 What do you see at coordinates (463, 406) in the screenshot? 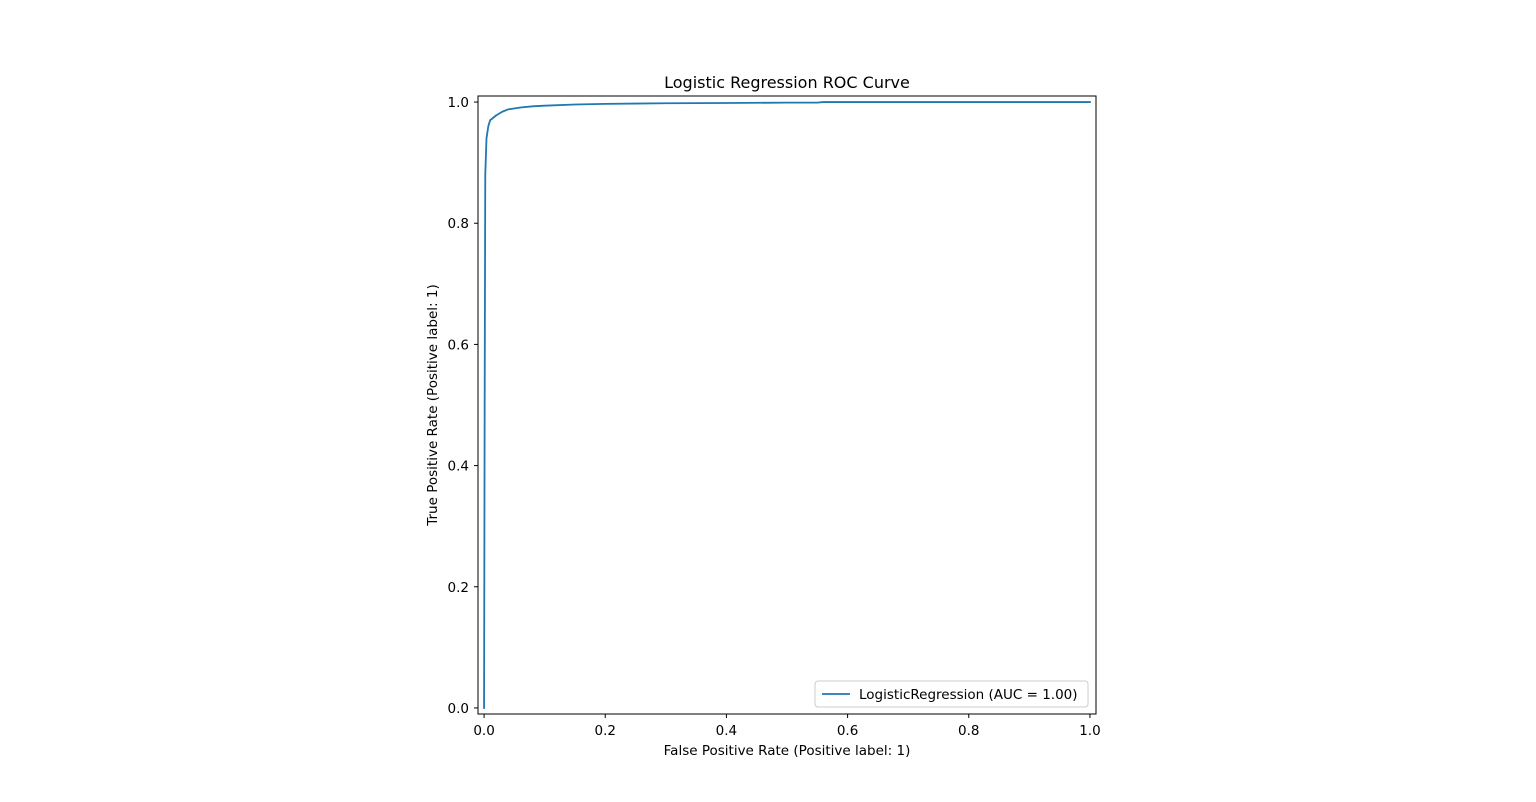
I see `y-axis-ticks: 0.0 0.2 0.4 0.6 0.8 1.0` at bounding box center [463, 406].